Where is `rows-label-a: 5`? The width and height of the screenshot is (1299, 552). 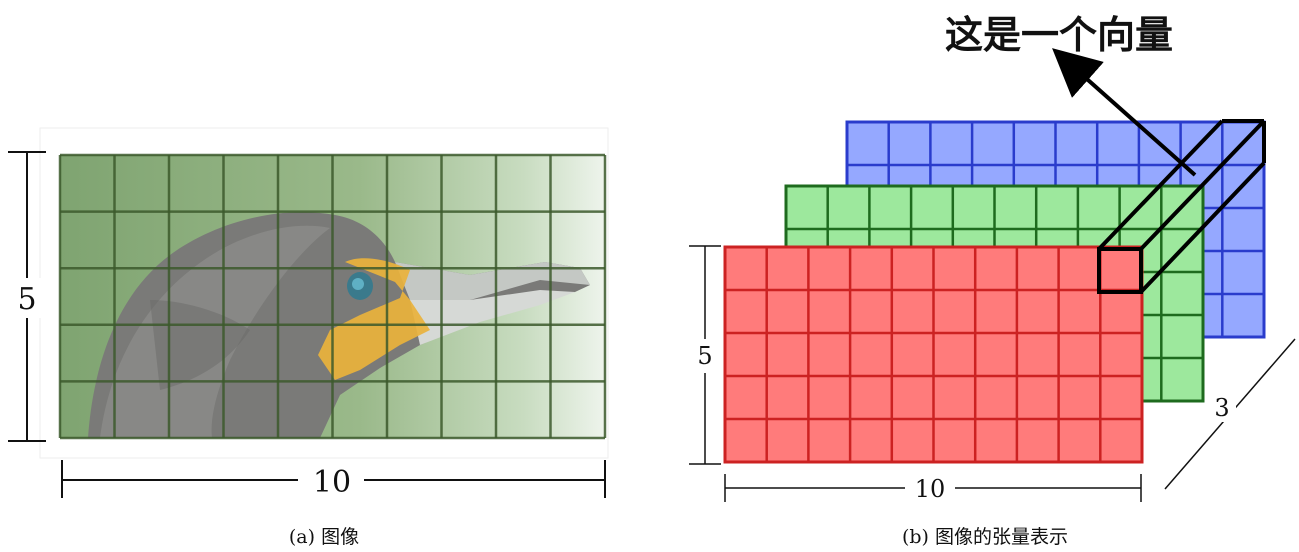
rows-label-a: 5 is located at coordinates (26, 299).